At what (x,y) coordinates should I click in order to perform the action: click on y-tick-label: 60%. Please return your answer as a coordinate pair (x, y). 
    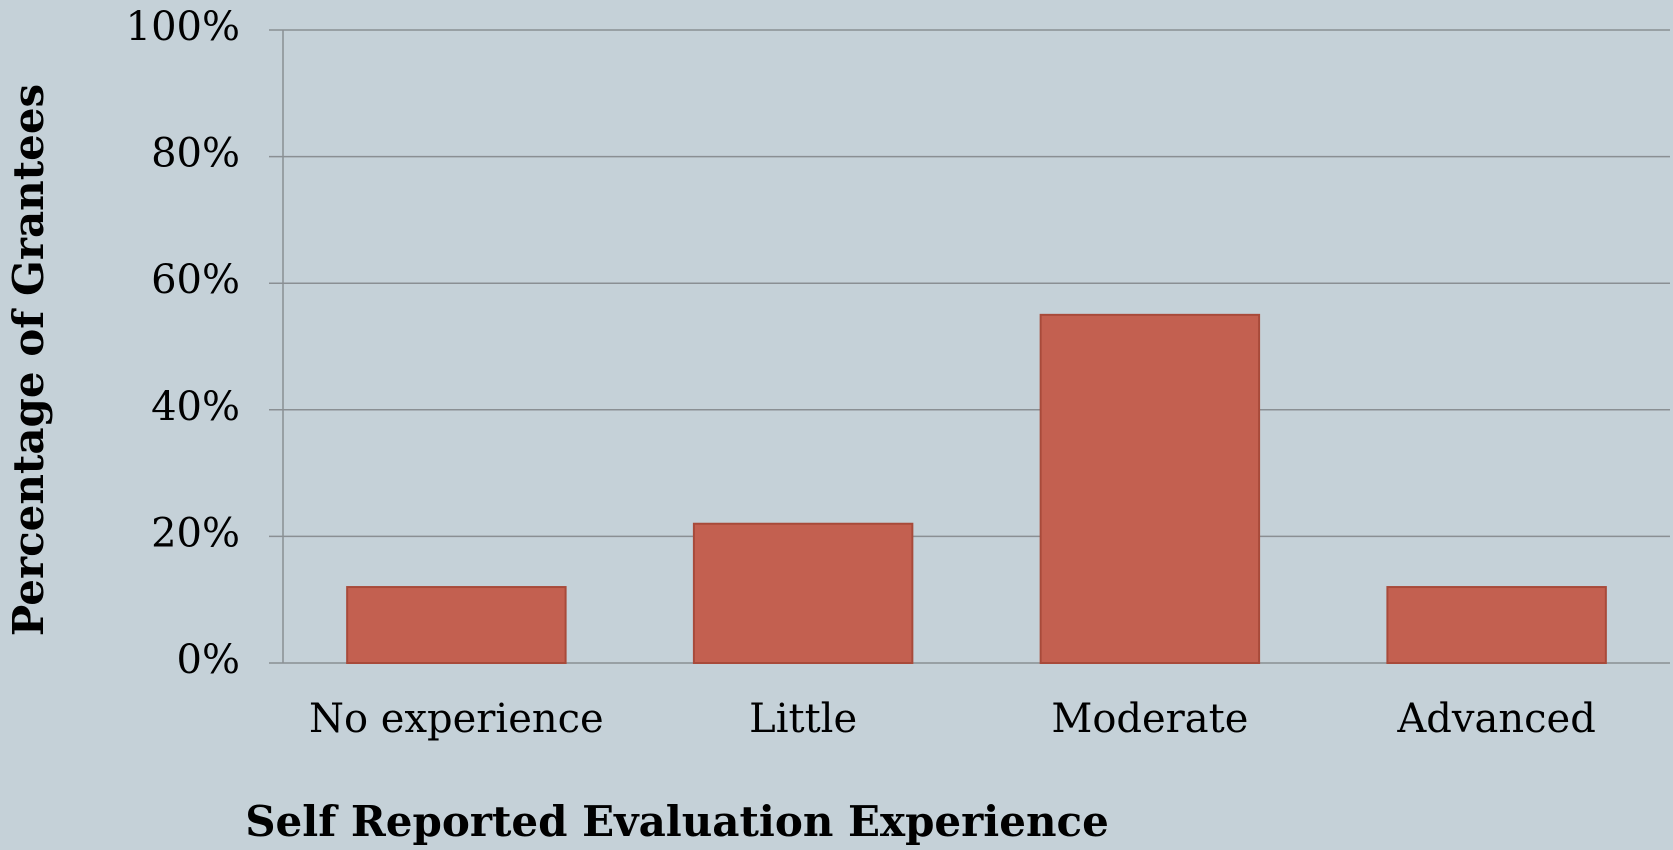
    Looking at the image, I should click on (195, 280).